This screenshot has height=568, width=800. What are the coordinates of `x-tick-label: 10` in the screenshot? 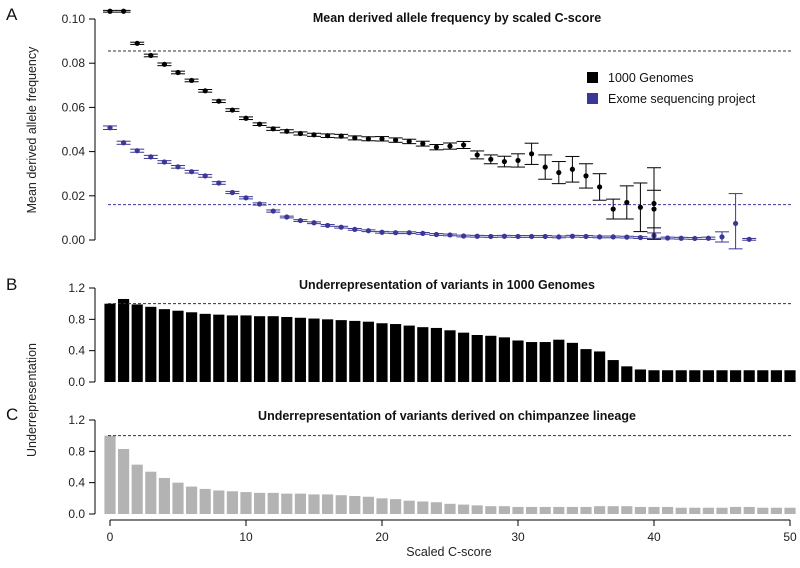 It's located at (246, 537).